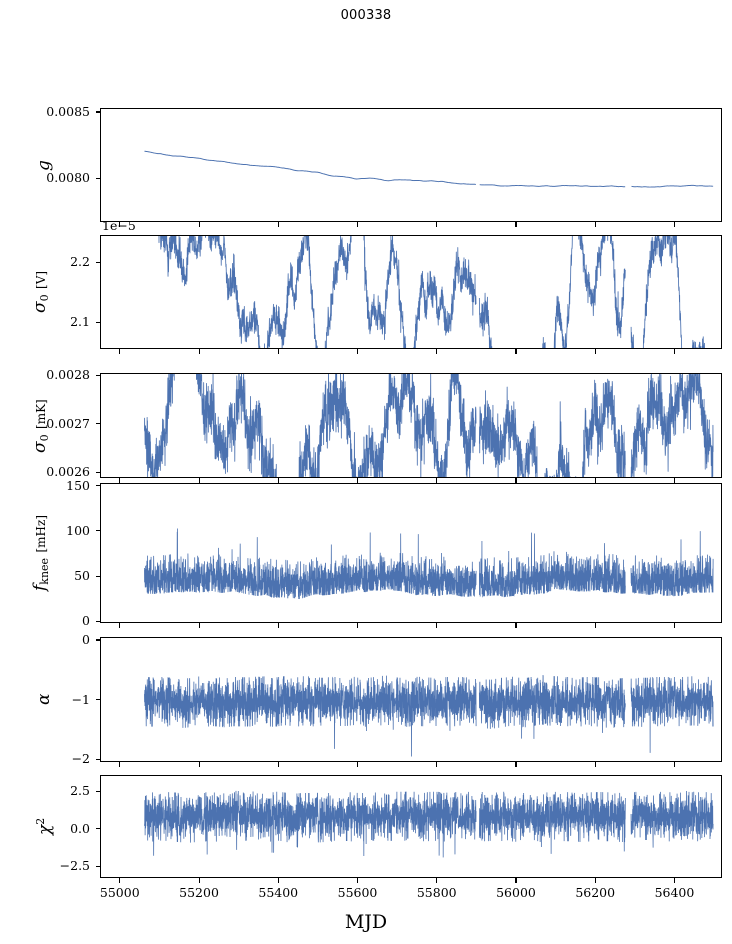 This screenshot has height=944, width=732. What do you see at coordinates (429, 824) in the screenshot?
I see `plot-area-chi2` at bounding box center [429, 824].